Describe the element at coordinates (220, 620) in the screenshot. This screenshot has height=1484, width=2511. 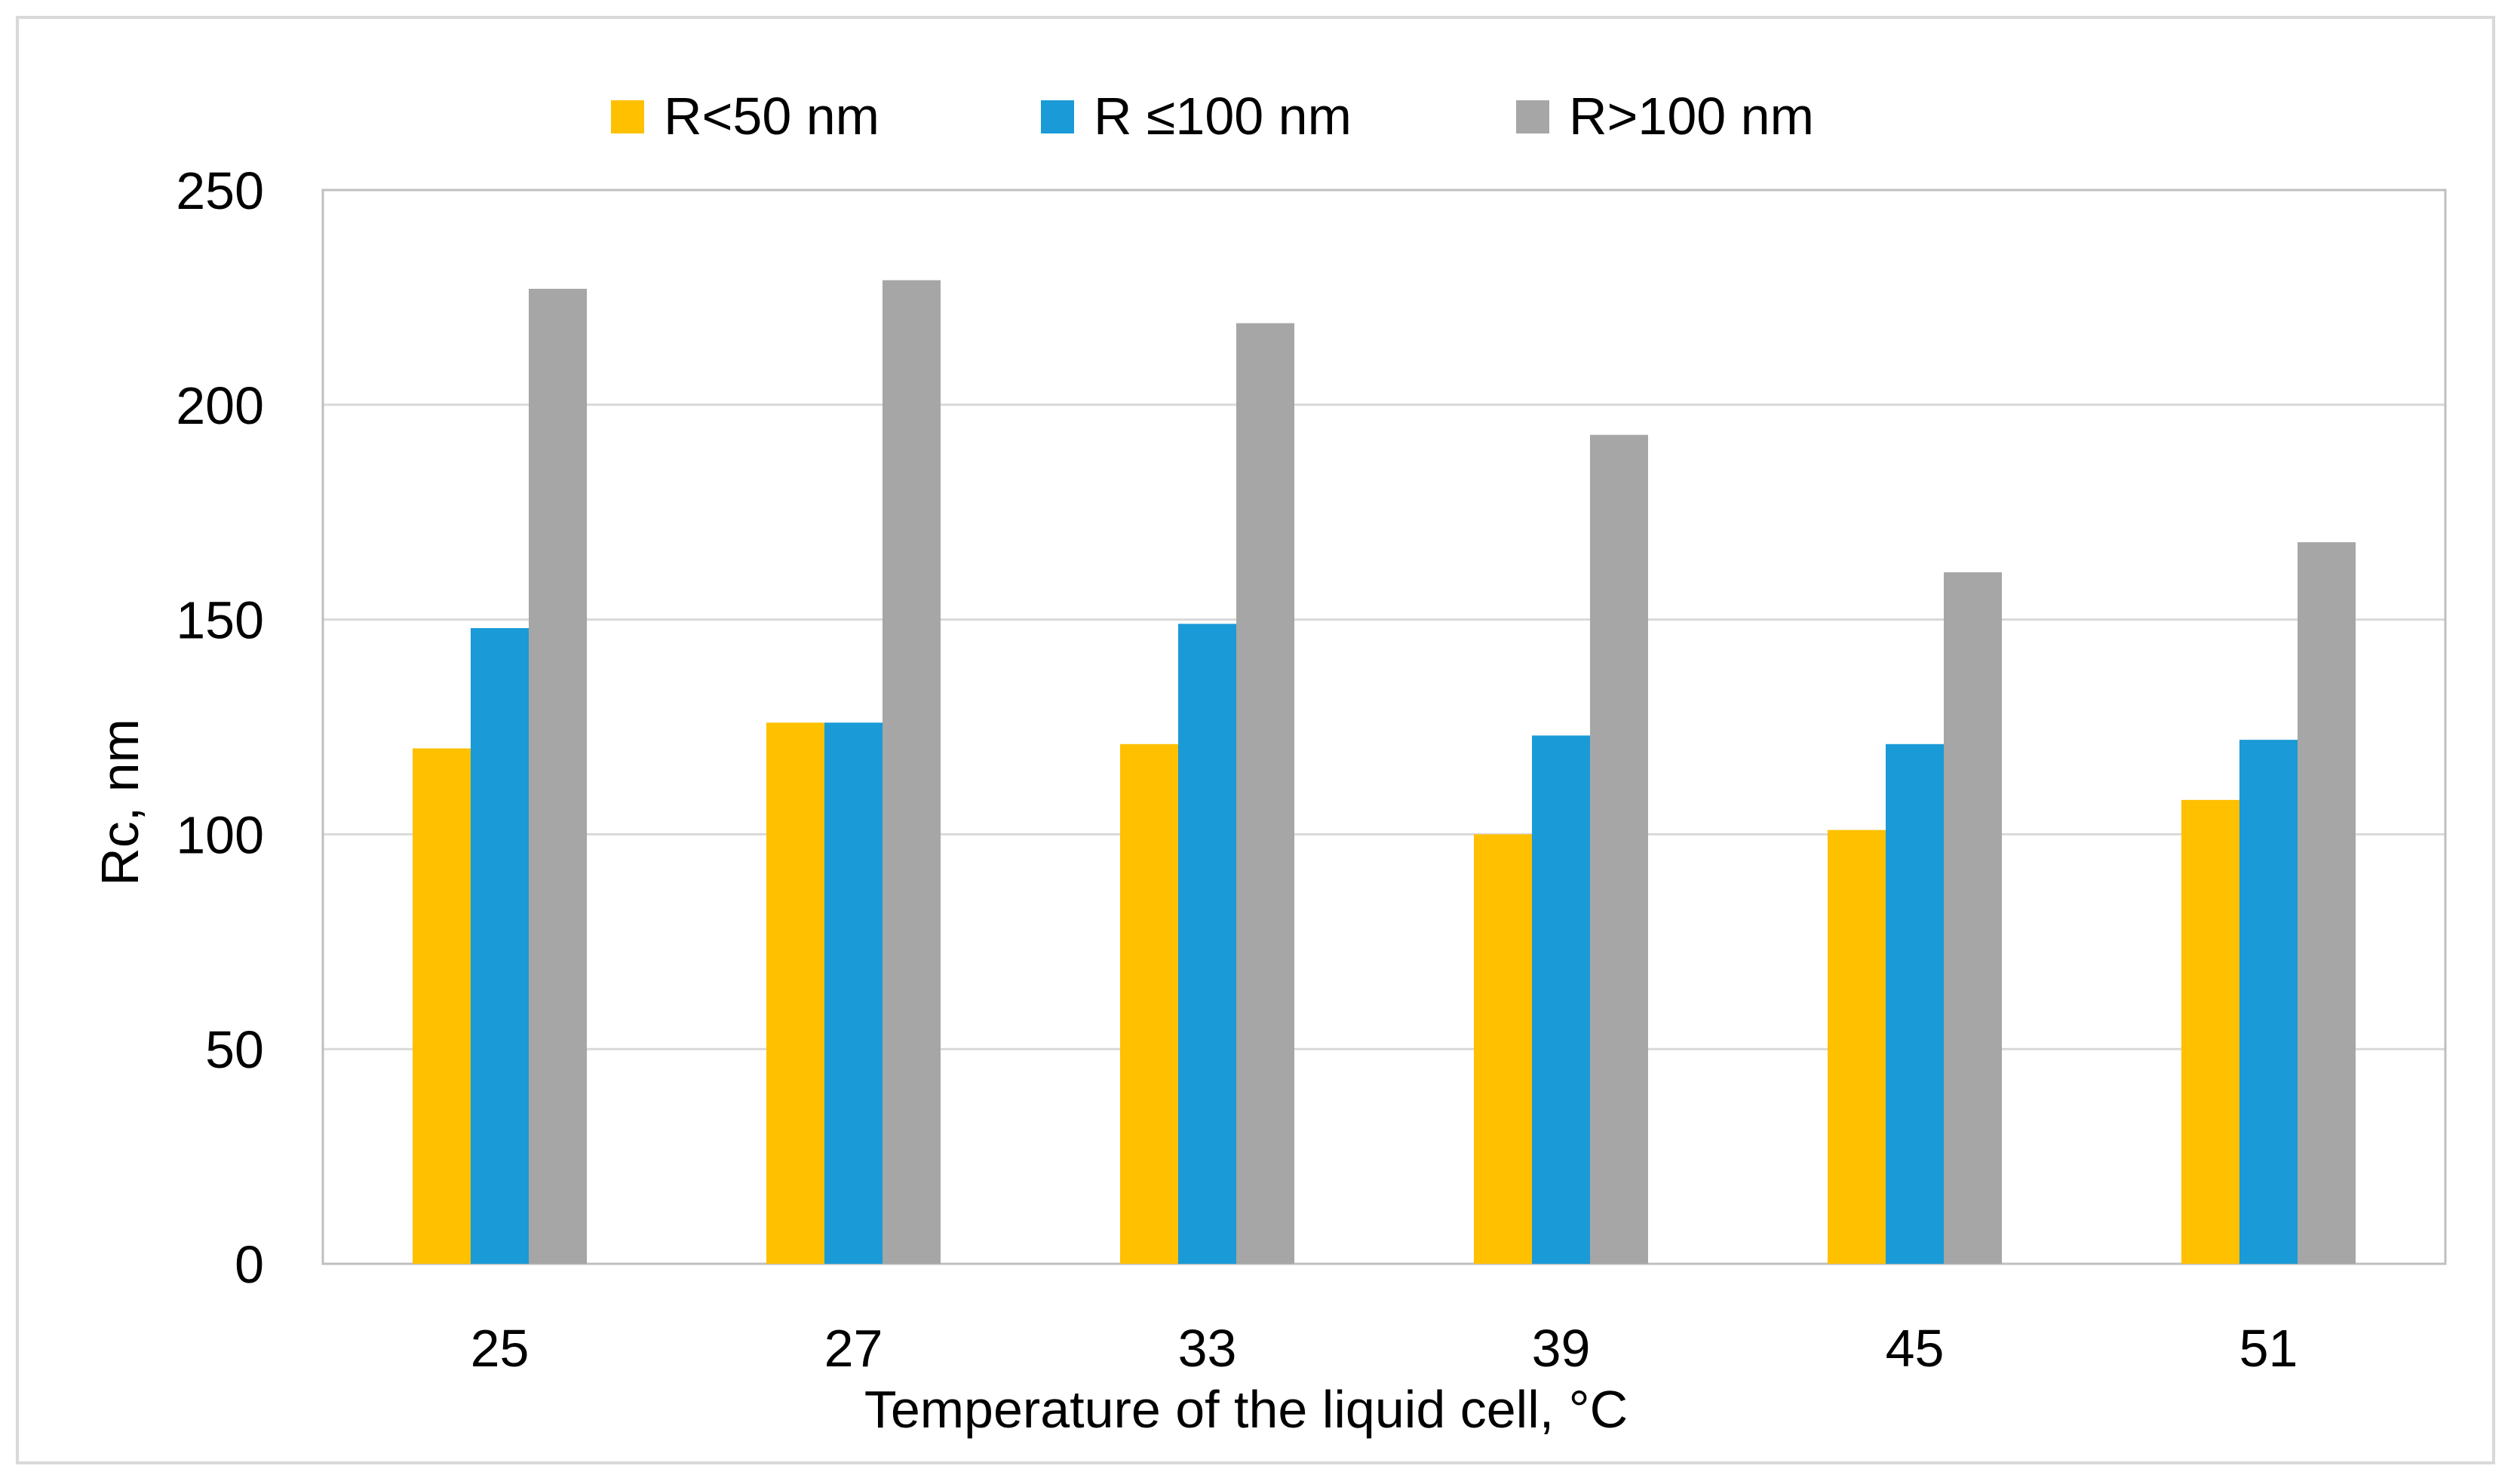
I see `y-tick-label: 150` at that location.